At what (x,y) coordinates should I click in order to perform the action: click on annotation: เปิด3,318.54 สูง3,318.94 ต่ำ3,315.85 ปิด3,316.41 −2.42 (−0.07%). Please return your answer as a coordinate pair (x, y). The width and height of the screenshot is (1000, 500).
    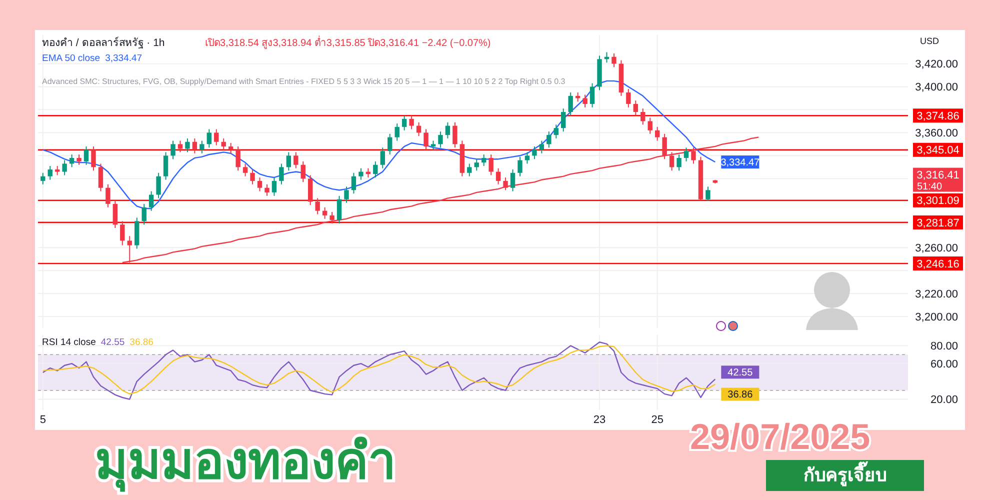
    Looking at the image, I should click on (348, 42).